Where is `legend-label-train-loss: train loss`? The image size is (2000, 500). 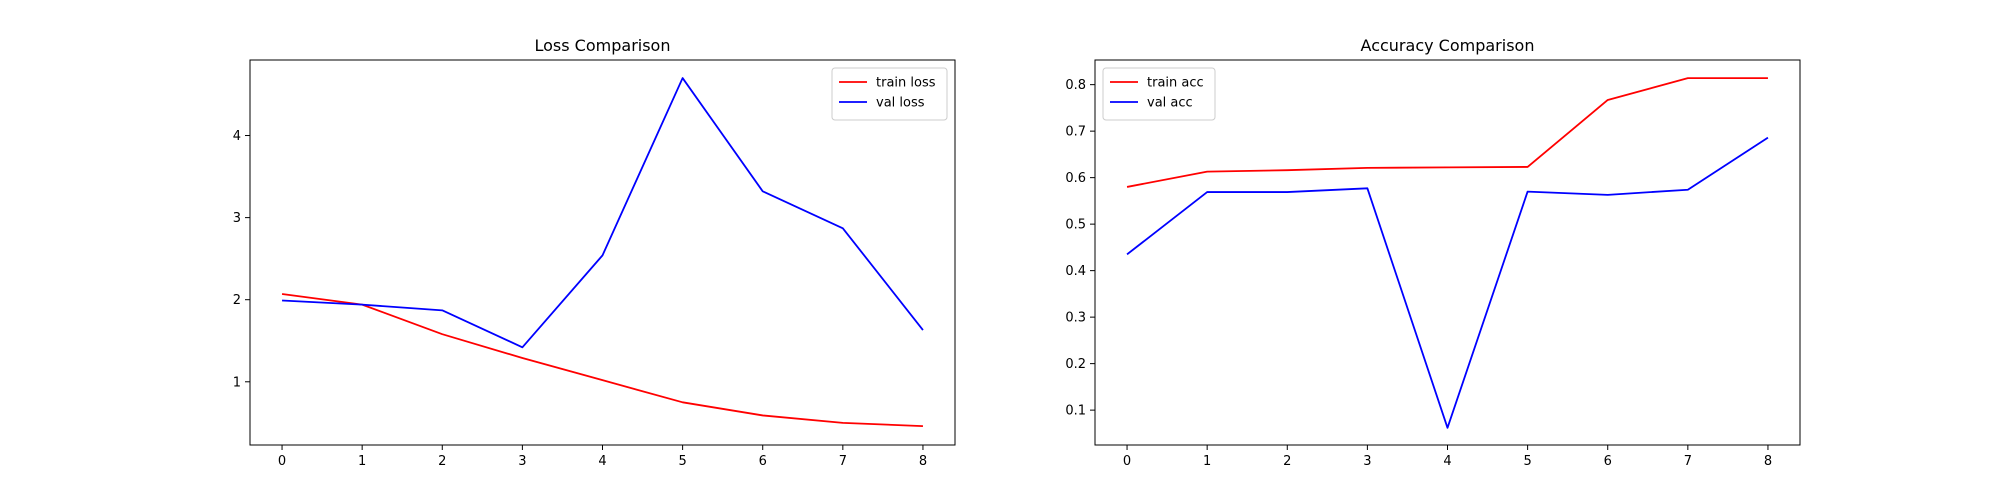
legend-label-train-loss: train loss is located at coordinates (906, 83).